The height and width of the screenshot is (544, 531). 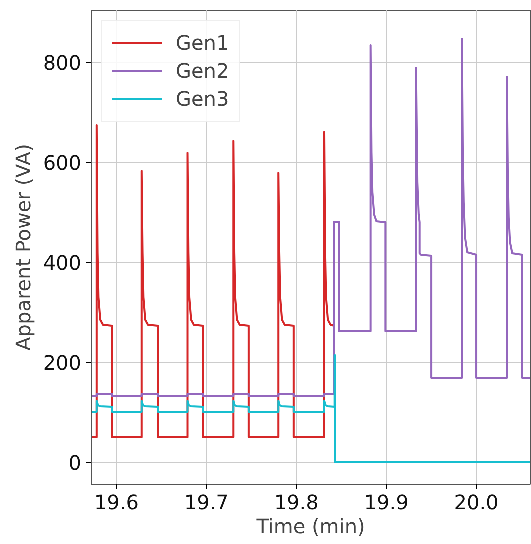 What do you see at coordinates (476, 502) in the screenshot?
I see `x-tick-label: 20.0` at bounding box center [476, 502].